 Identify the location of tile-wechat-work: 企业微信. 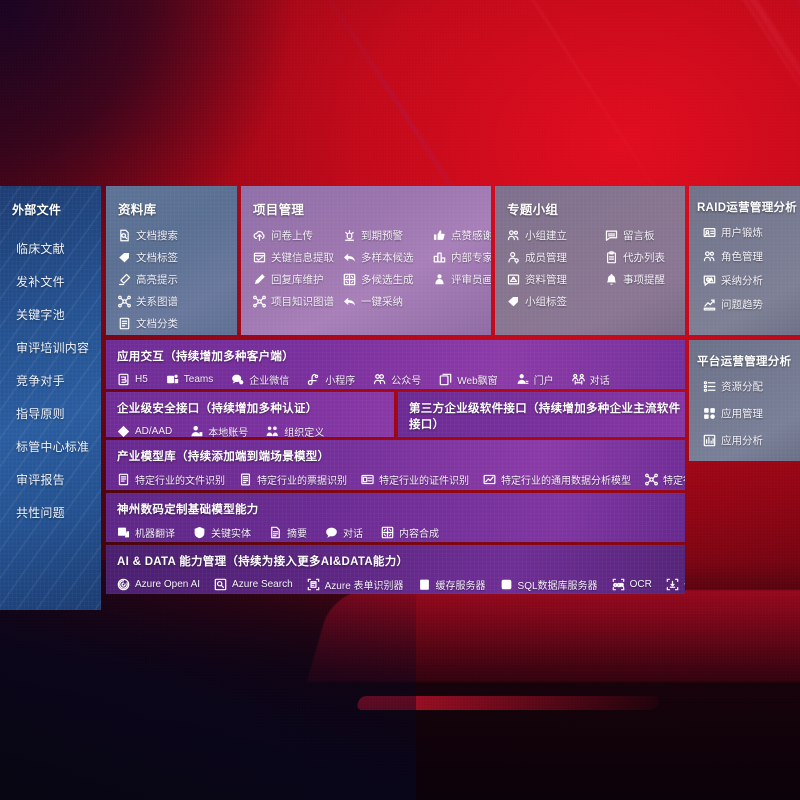
(260, 379).